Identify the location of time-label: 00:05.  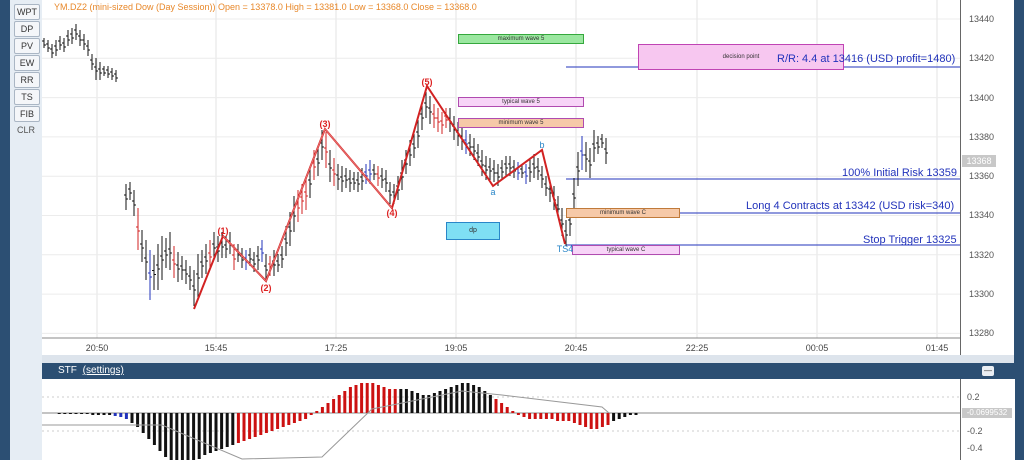
(817, 348).